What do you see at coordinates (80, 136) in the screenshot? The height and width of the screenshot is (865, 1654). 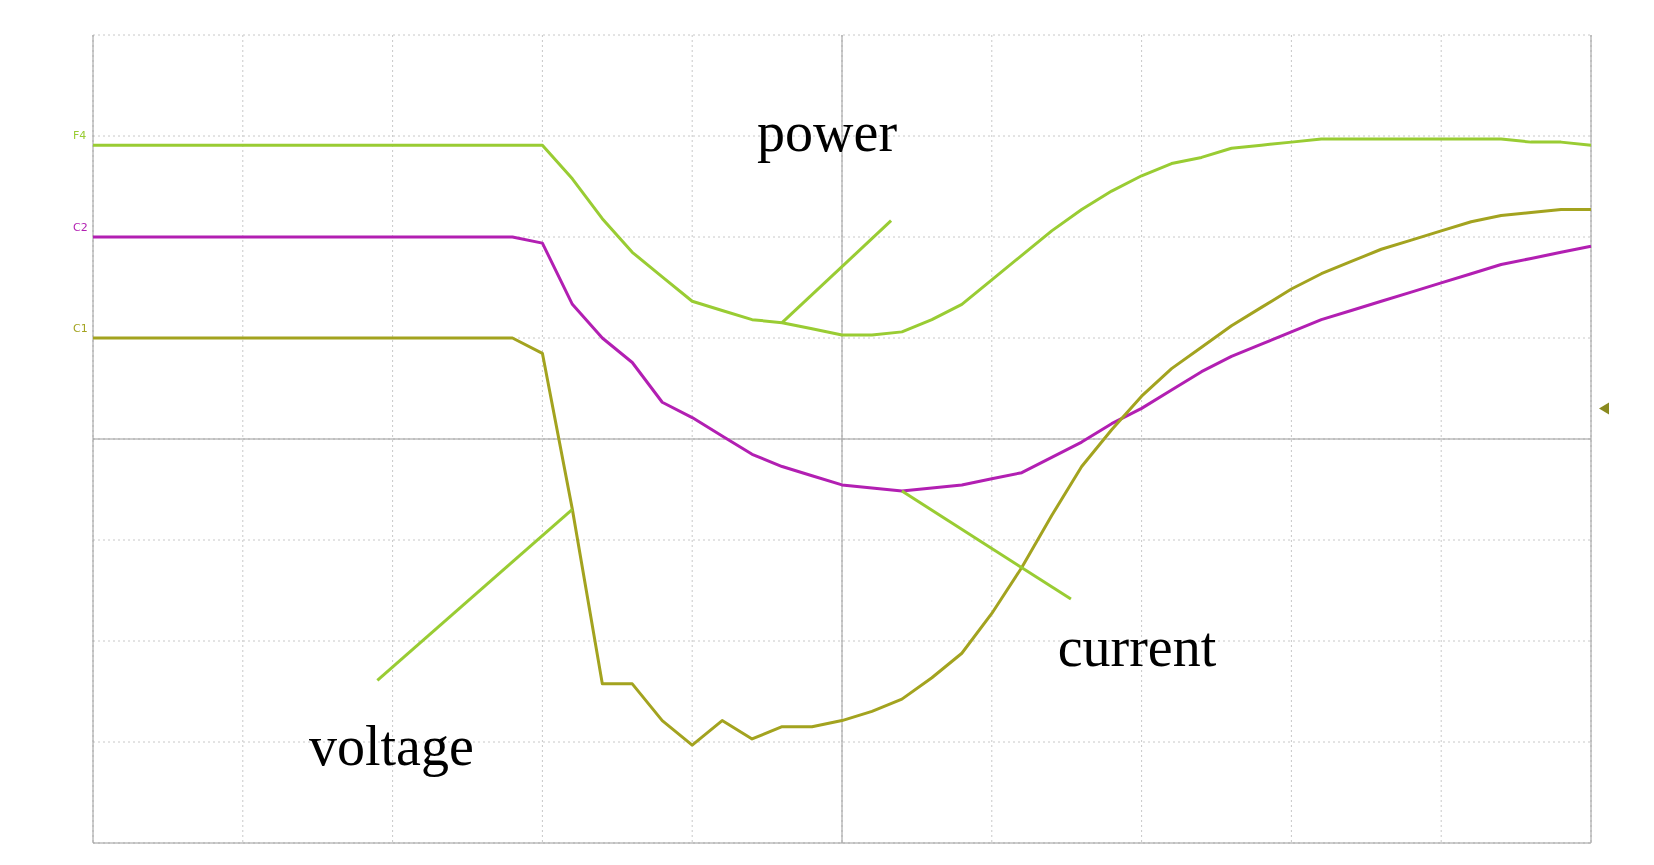 I see `text: F4` at bounding box center [80, 136].